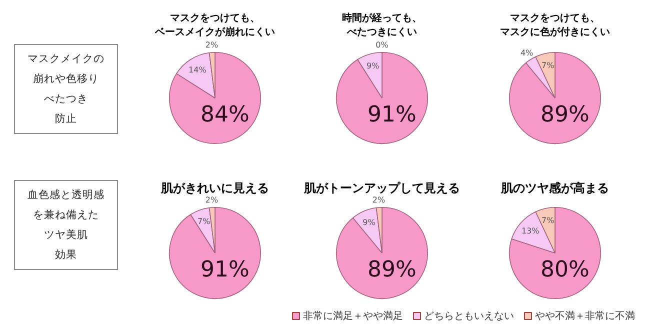 The height and width of the screenshot is (333, 650). What do you see at coordinates (469, 316) in the screenshot?
I see `legend-label: どちらともいえない` at bounding box center [469, 316].